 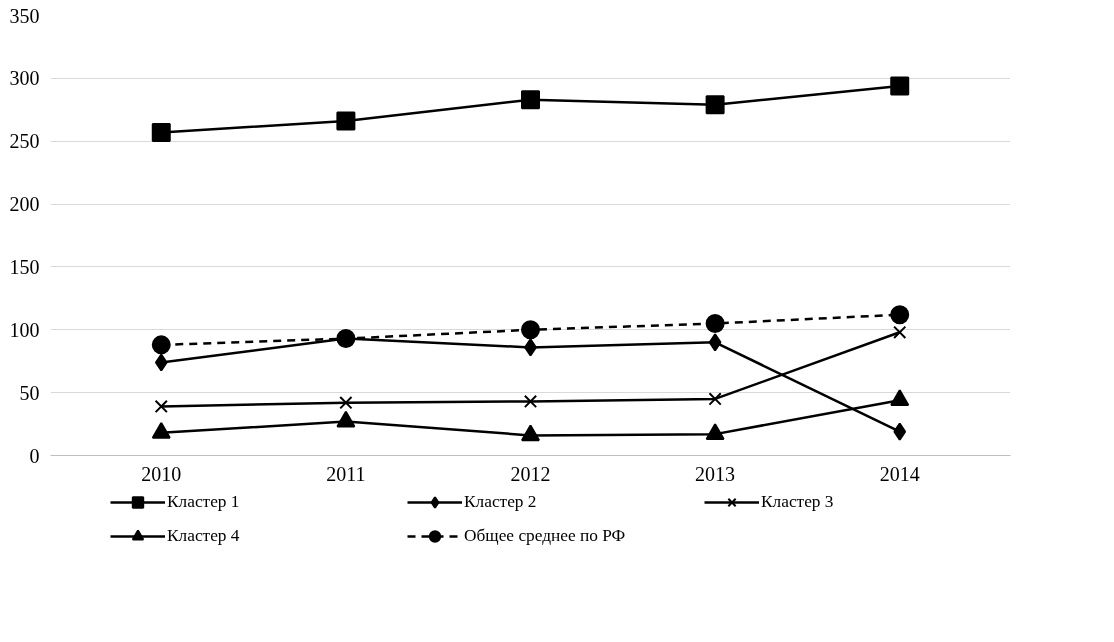 What do you see at coordinates (204, 536) in the screenshot?
I see `legend-label: Кластер 4` at bounding box center [204, 536].